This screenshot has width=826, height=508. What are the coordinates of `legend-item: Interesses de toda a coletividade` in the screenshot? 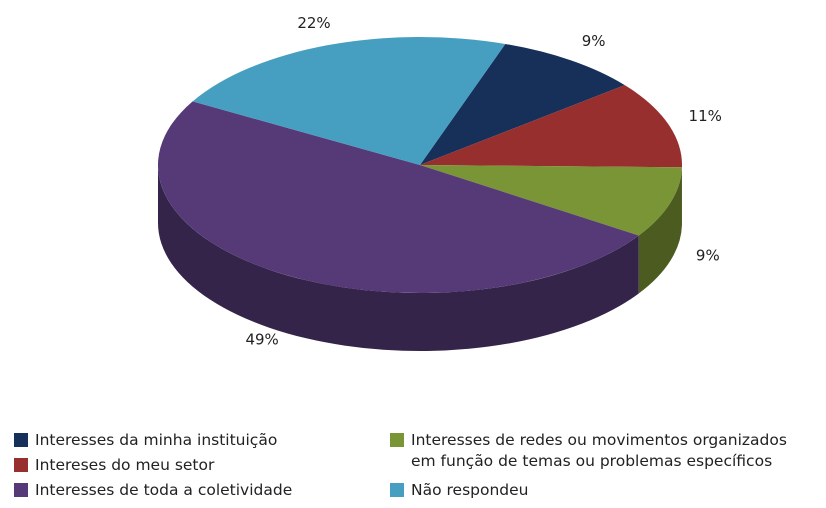 It's located at (202, 492).